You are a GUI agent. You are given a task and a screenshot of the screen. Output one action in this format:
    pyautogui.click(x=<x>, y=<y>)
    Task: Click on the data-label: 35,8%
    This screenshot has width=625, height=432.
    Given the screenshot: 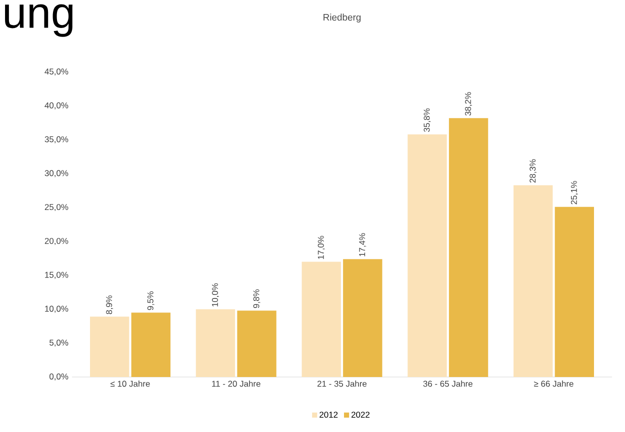 What is the action you would take?
    pyautogui.click(x=427, y=120)
    